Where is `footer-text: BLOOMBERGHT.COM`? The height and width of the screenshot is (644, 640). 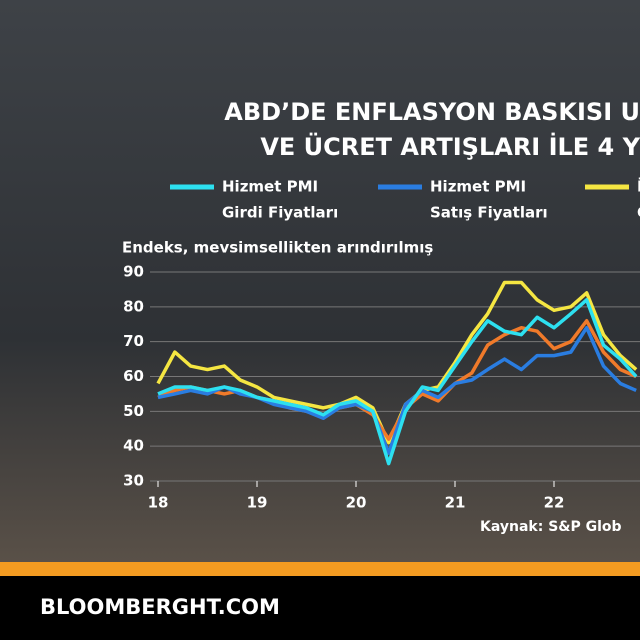
footer-text: BLOOMBERGHT.COM is located at coordinates (160, 607).